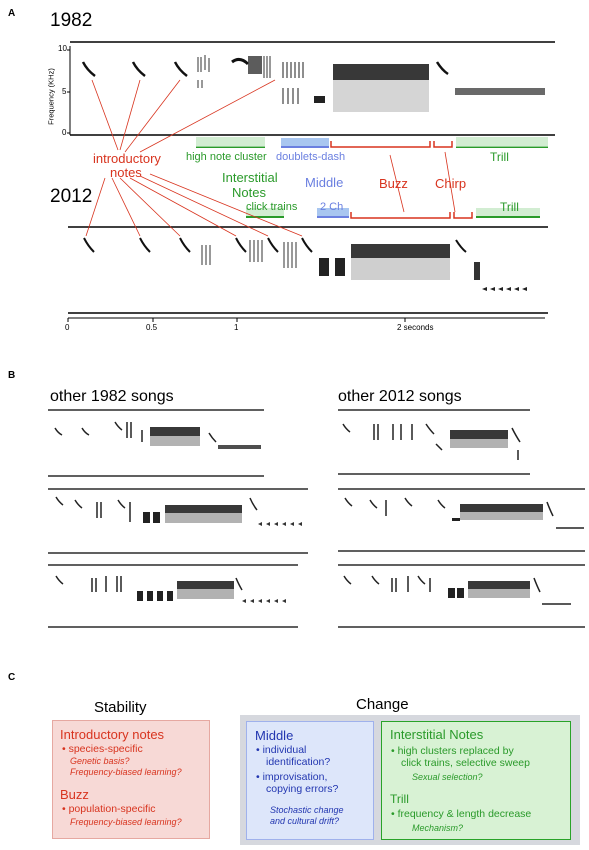 This screenshot has width=589, height=850. Describe the element at coordinates (71, 20) in the screenshot. I see `year-1982-label: 1982` at that location.